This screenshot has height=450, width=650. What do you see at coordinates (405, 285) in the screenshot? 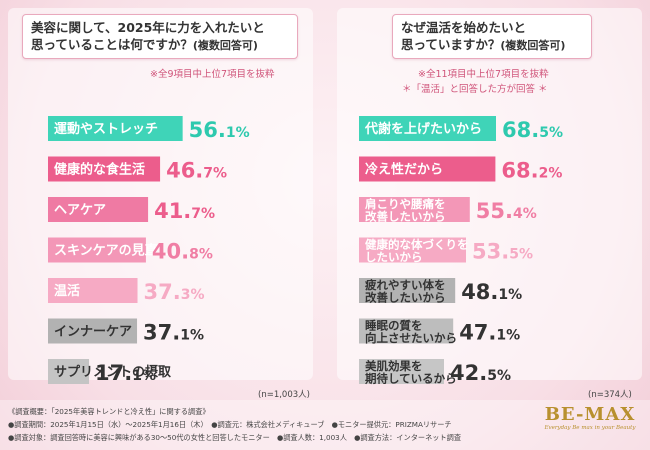
I see `right-bar-label-5-line1: 疲れやすい体を` at bounding box center [405, 285].